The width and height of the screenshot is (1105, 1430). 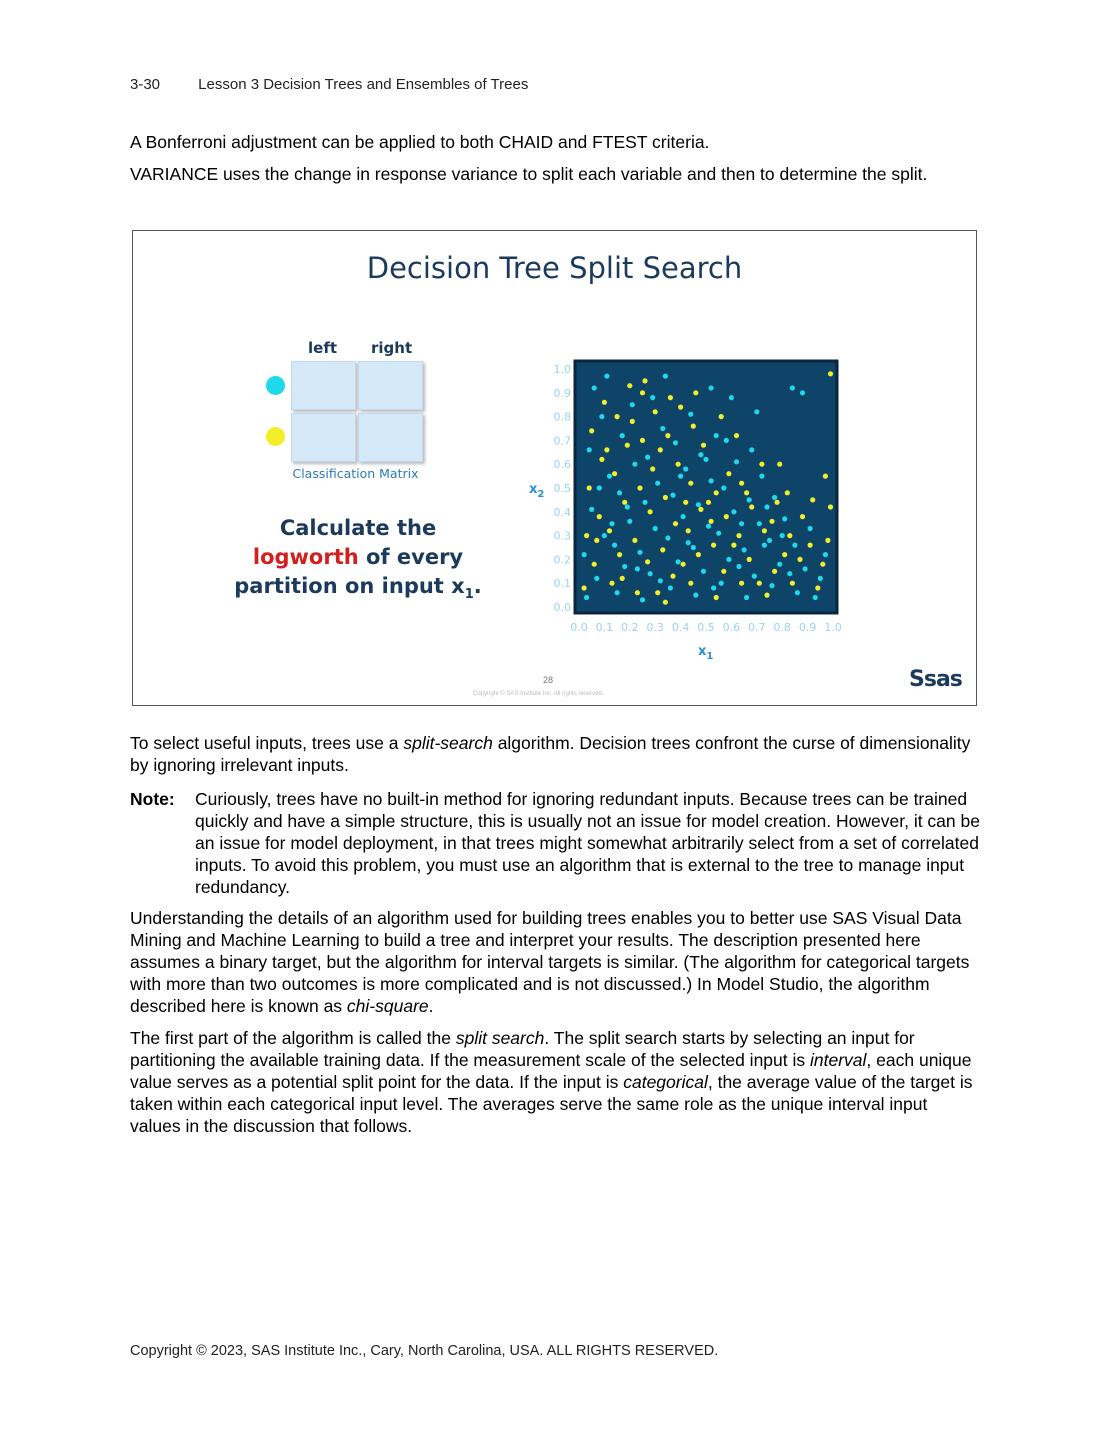 I want to click on x-tick-label: 0.2, so click(x=630, y=627).